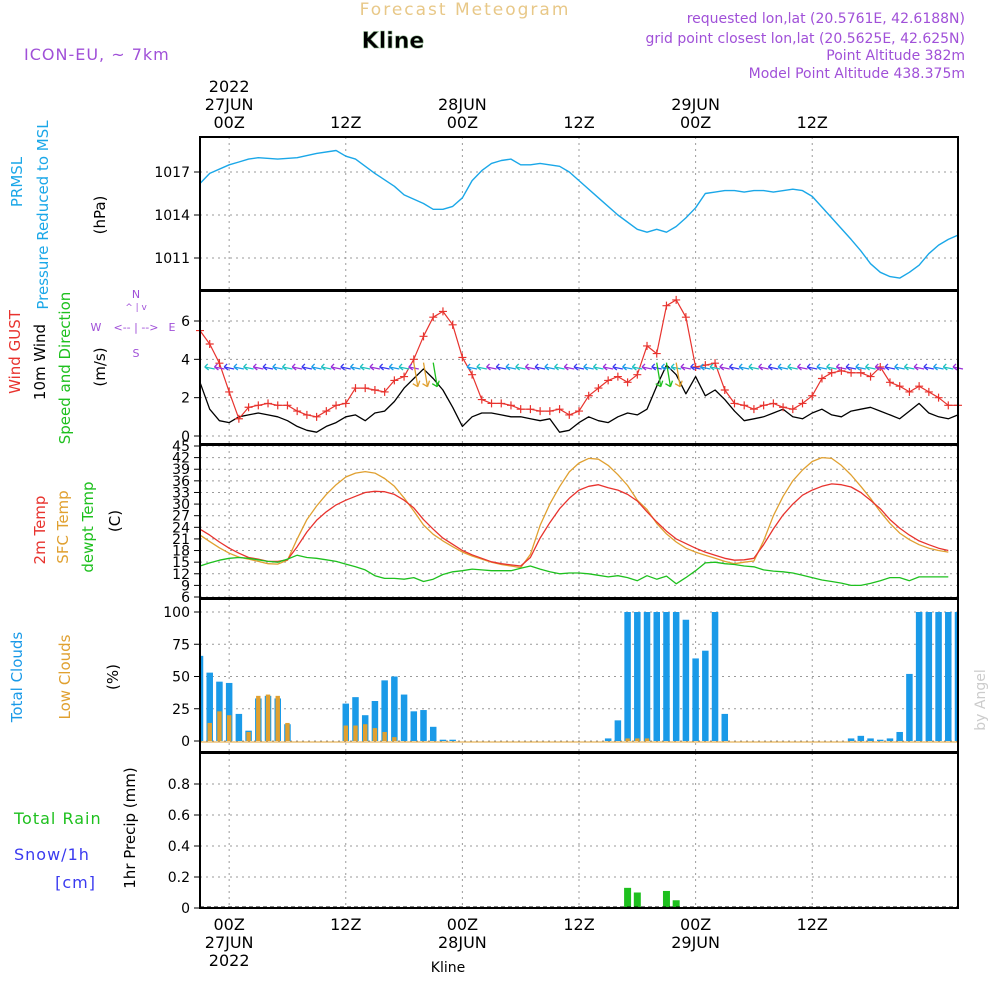  Describe the element at coordinates (579, 398) in the screenshot. I see `wind-speed-line` at that location.